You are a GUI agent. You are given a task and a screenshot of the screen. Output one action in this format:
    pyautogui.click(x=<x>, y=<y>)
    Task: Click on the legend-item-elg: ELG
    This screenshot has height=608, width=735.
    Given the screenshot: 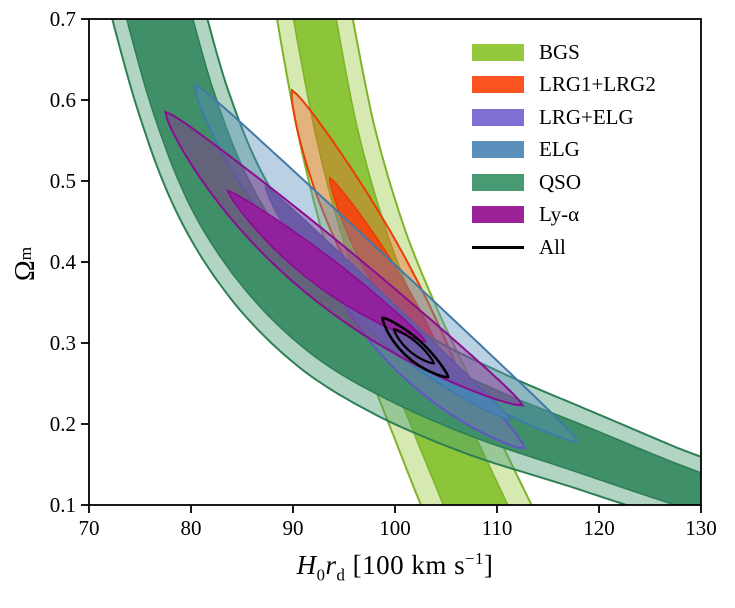 What is the action you would take?
    pyautogui.click(x=564, y=150)
    